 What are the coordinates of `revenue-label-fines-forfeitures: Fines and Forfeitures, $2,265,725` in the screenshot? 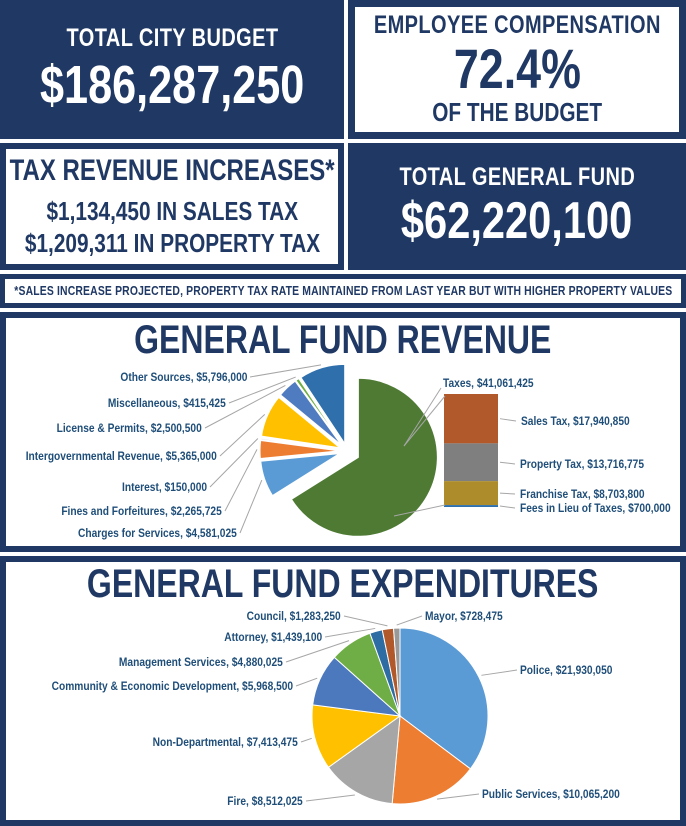 It's located at (141, 511).